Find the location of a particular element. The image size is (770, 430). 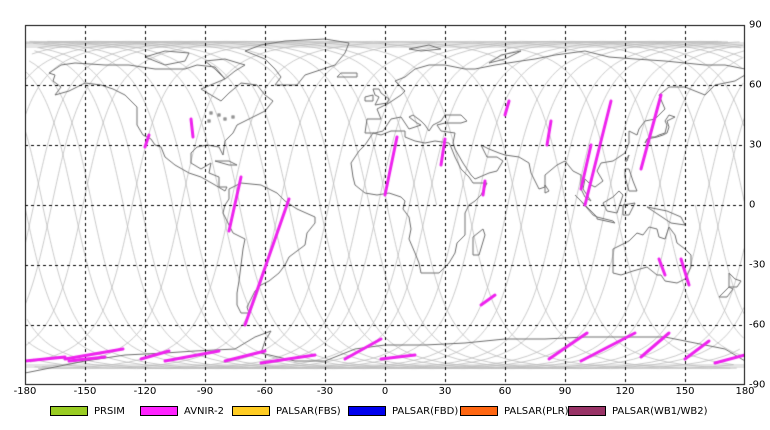

legend-label: PRSIM is located at coordinates (109, 411).